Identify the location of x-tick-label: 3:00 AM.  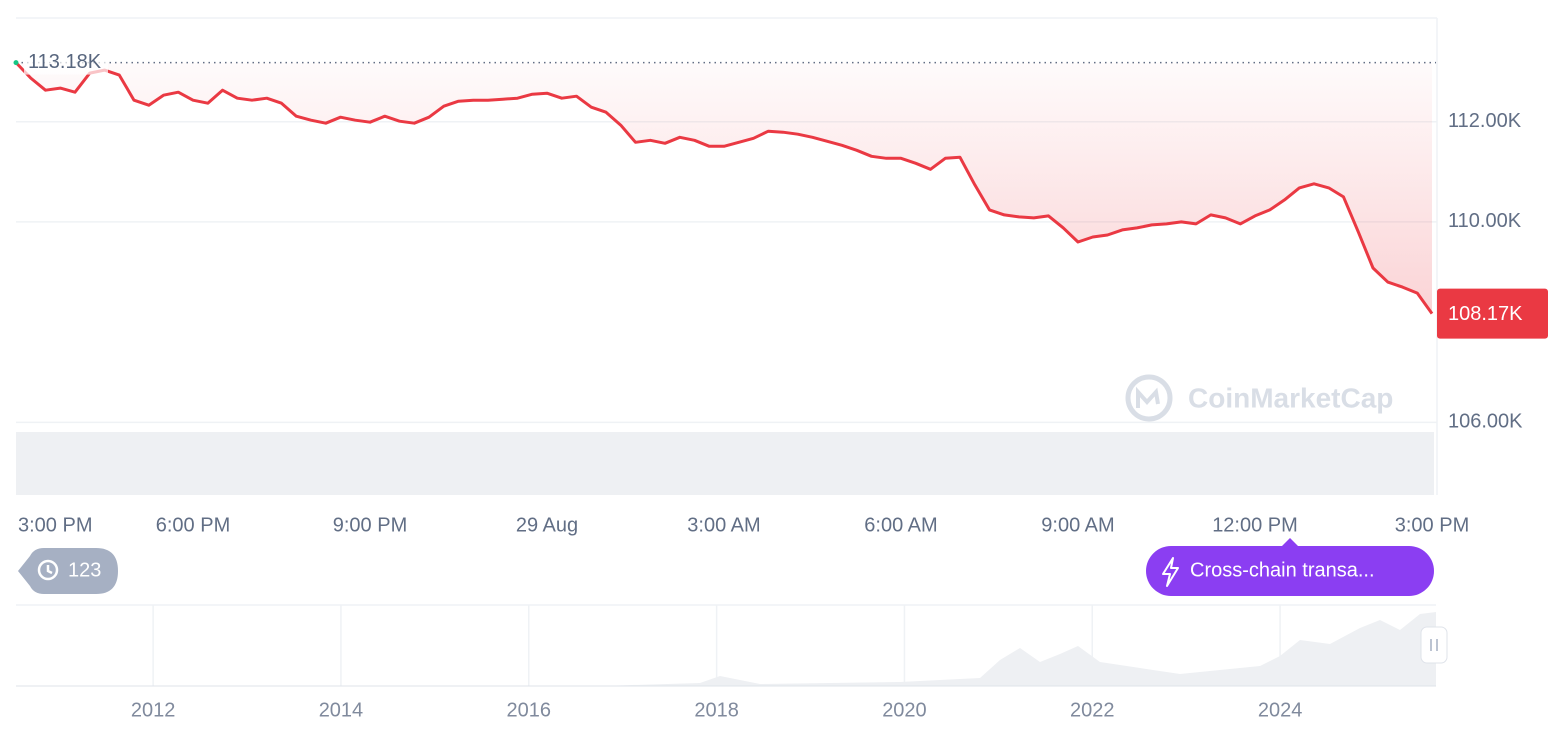
(723, 525).